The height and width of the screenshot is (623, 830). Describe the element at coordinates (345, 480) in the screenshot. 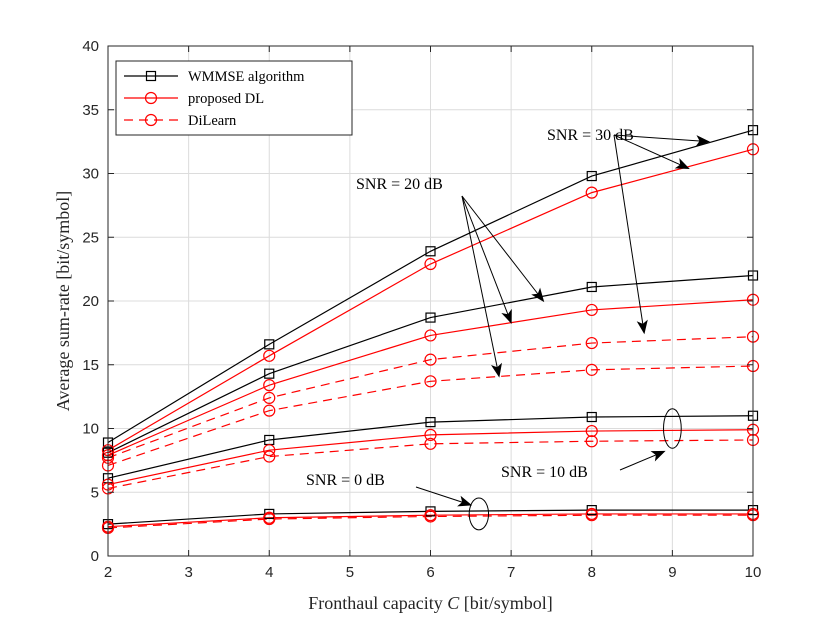

I see `annotation-label: SNR = 0 dB` at that location.